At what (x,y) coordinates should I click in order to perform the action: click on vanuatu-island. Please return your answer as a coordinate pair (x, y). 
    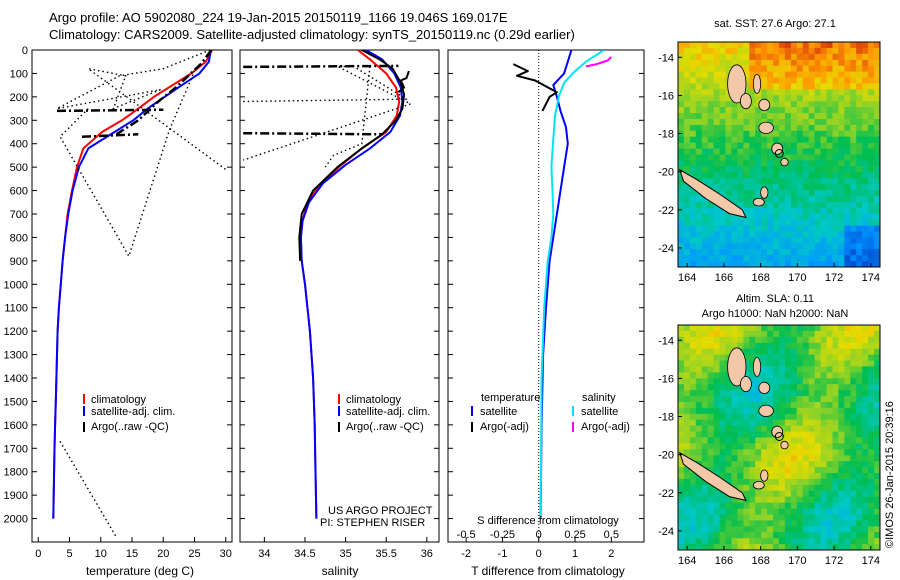
    Looking at the image, I should click on (784, 445).